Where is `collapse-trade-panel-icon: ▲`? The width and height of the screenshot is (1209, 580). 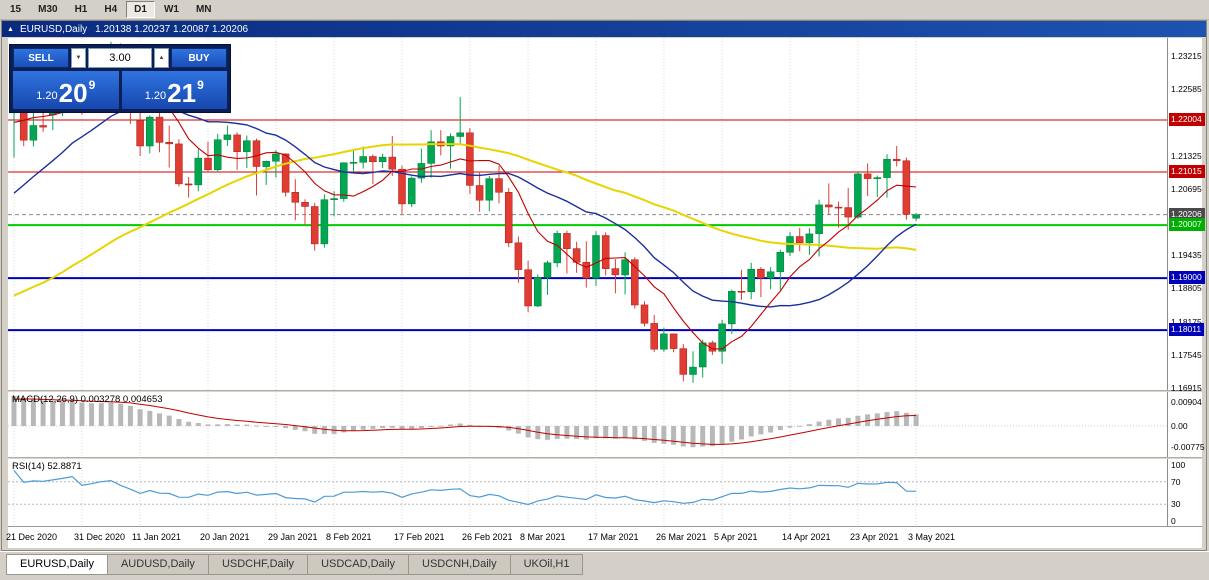 collapse-trade-panel-icon: ▲ is located at coordinates (10, 29).